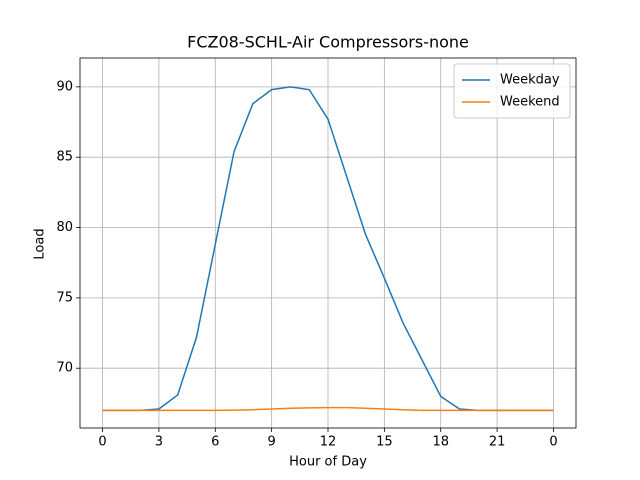 The width and height of the screenshot is (640, 480). I want to click on x-tick-label: 6, so click(215, 442).